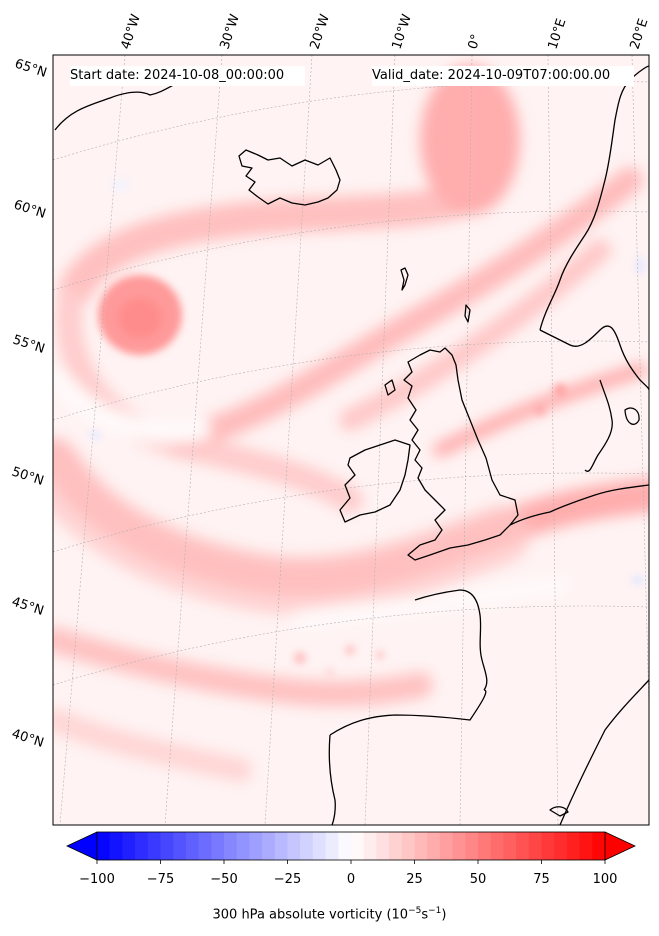 The width and height of the screenshot is (659, 936). Describe the element at coordinates (553, 440) in the screenshot. I see `meridian-10e` at that location.